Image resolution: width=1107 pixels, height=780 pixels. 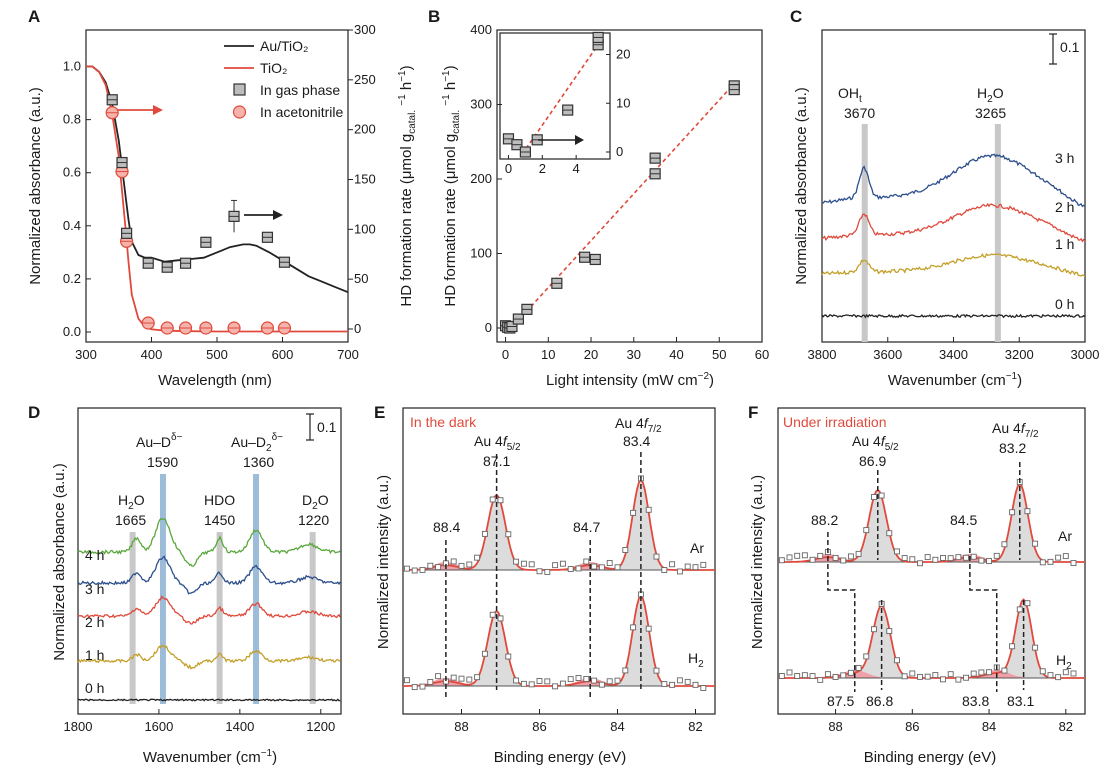 What do you see at coordinates (623, 102) in the screenshot?
I see `inset-ytick-label: 10` at bounding box center [623, 102].